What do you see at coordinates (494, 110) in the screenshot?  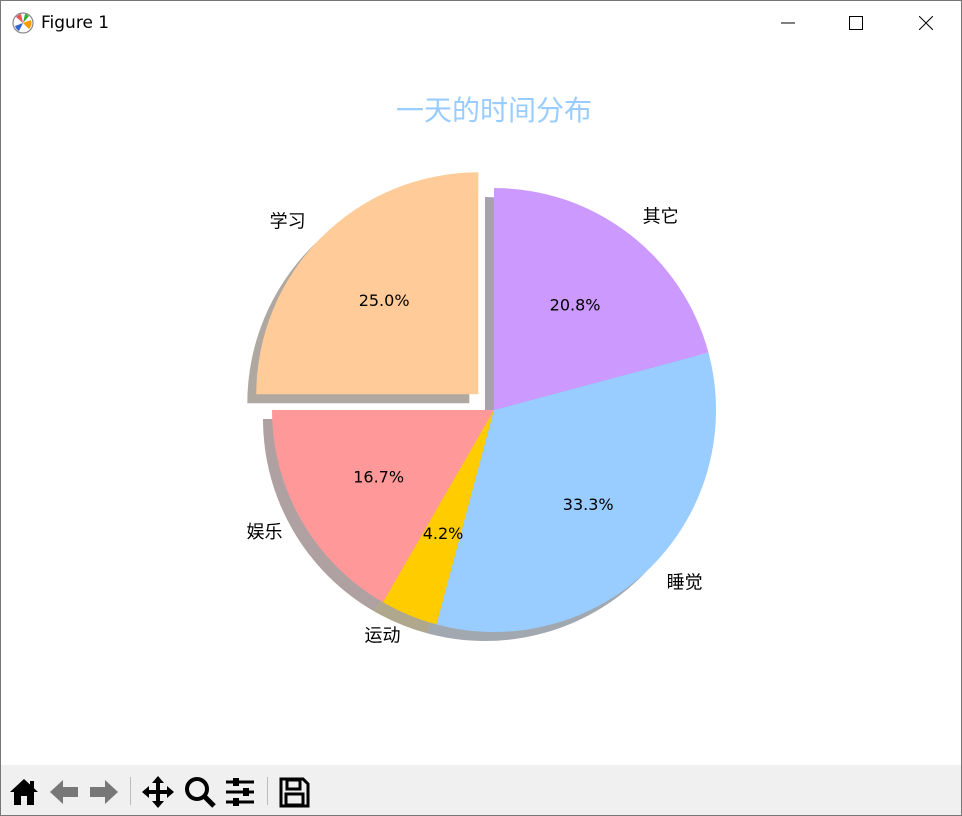 I see `chart-title: 一天的时间分布` at bounding box center [494, 110].